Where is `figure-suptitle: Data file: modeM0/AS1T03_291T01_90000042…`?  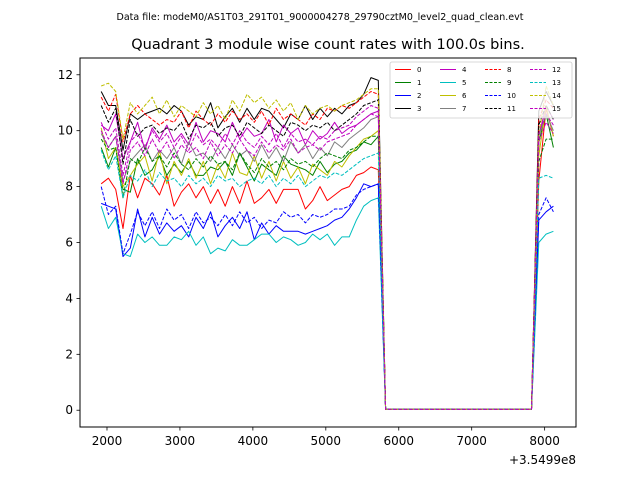
figure-suptitle: Data file: modeM0/AS1T03_291T01_90000042… is located at coordinates (320, 17).